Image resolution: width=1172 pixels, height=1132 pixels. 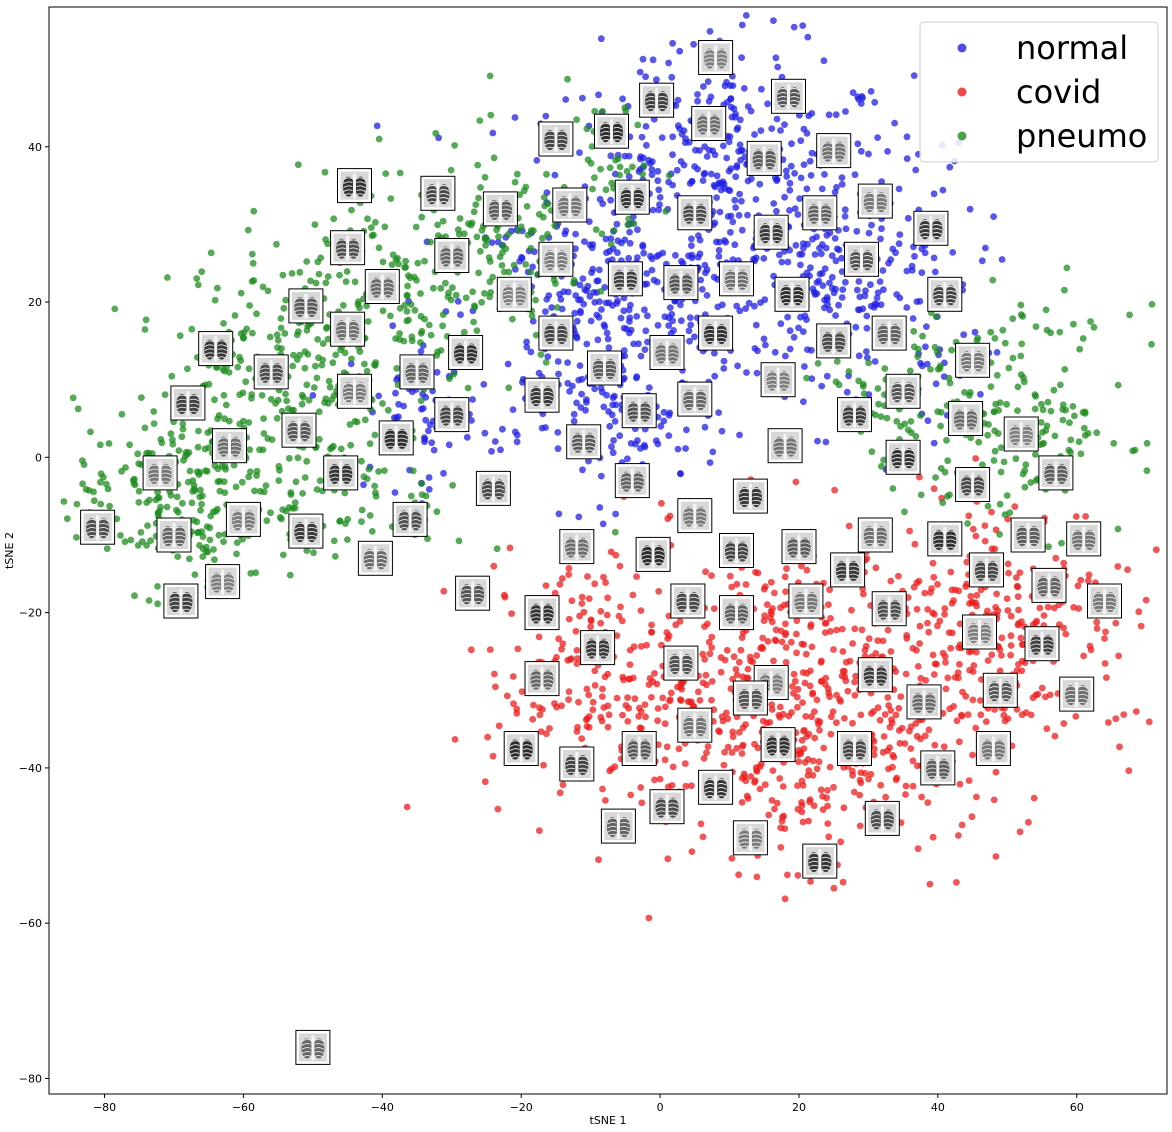 What do you see at coordinates (35, 302) in the screenshot?
I see `y-tick-label: 20` at bounding box center [35, 302].